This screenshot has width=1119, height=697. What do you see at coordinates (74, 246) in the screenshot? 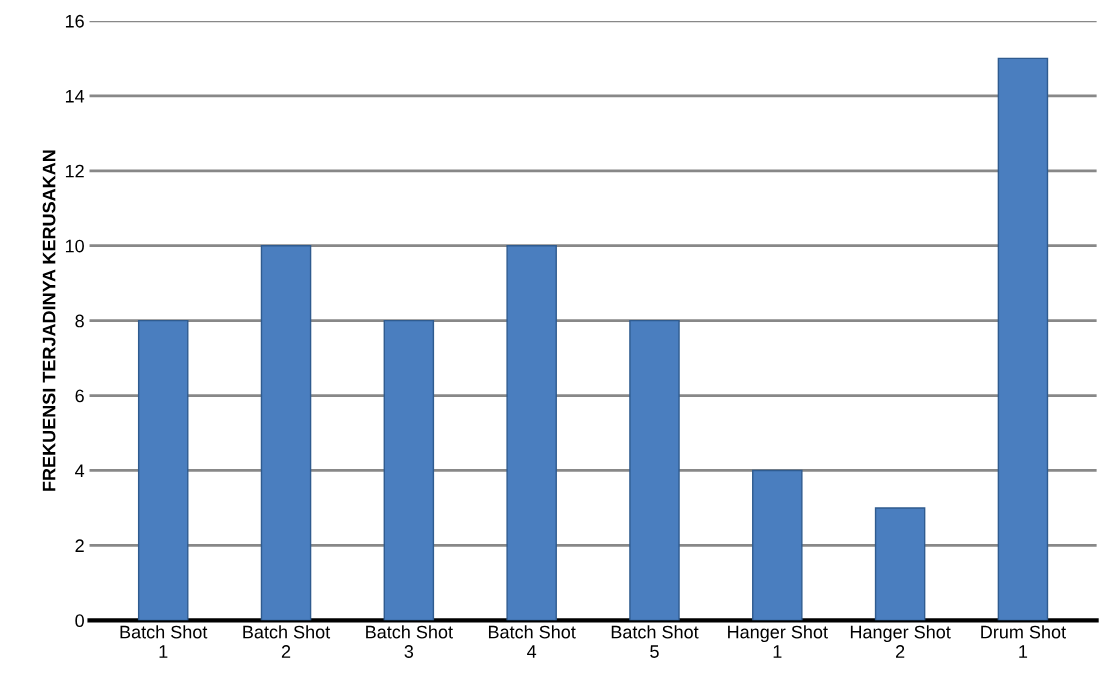
I see `y-tick-label: 10` at bounding box center [74, 246].